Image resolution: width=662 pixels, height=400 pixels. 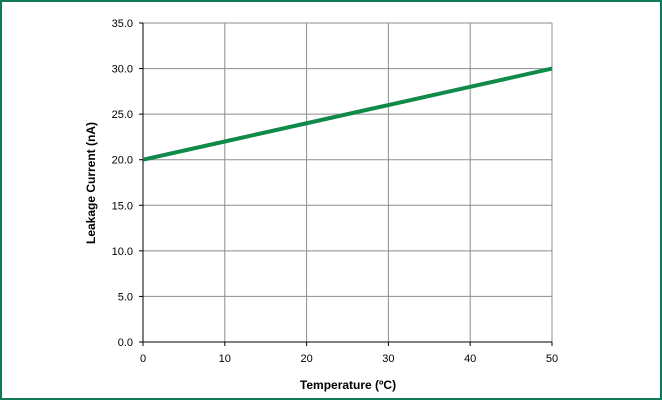 What do you see at coordinates (122, 24) in the screenshot?
I see `y-tick-label: 35.0` at bounding box center [122, 24].